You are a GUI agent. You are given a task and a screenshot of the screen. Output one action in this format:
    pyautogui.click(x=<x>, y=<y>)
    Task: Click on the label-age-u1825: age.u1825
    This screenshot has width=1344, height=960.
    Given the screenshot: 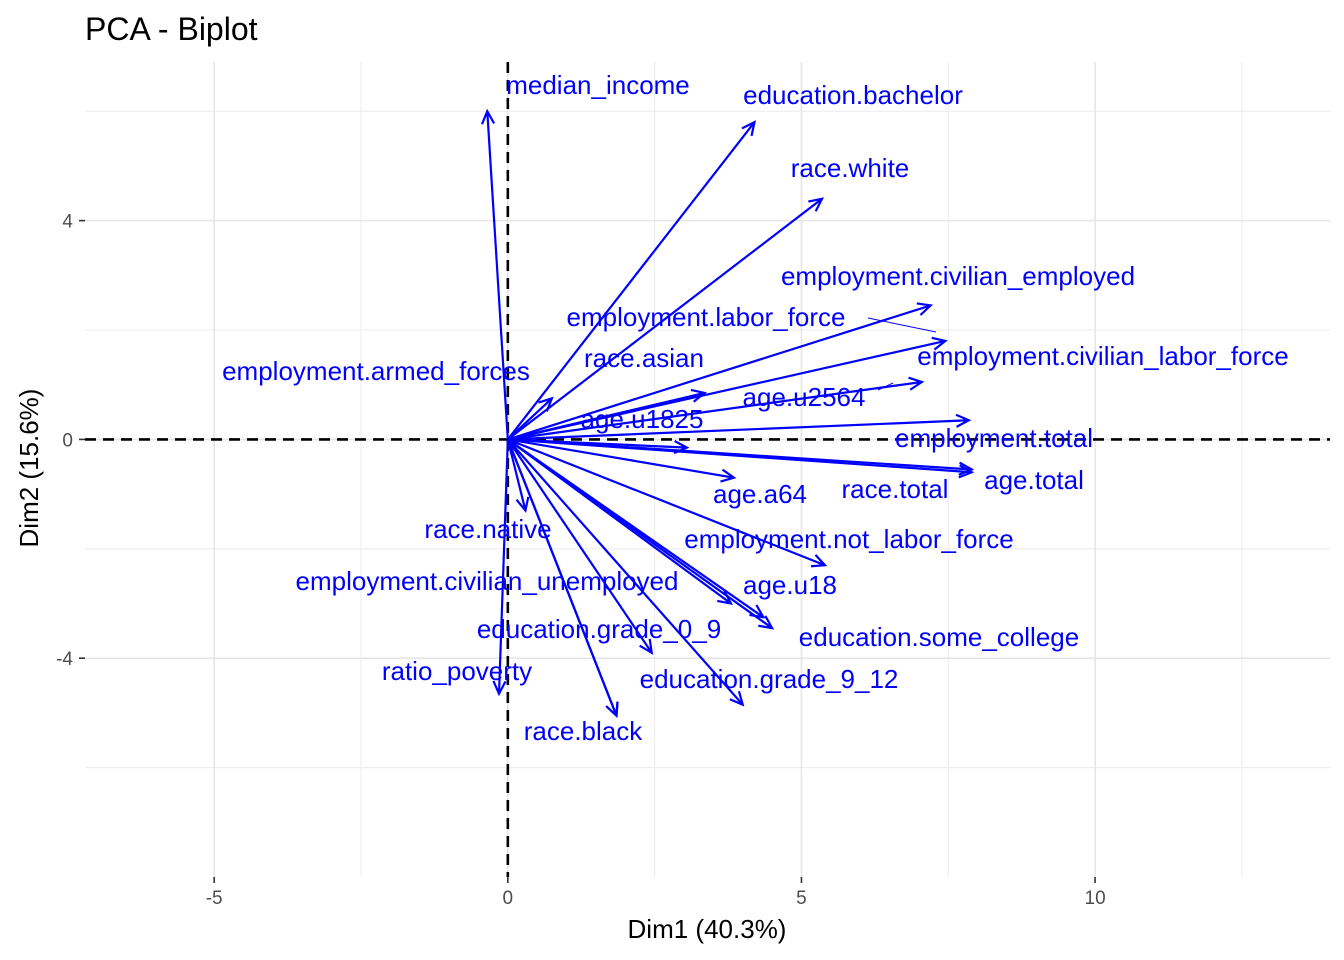 What is the action you would take?
    pyautogui.click(x=642, y=419)
    